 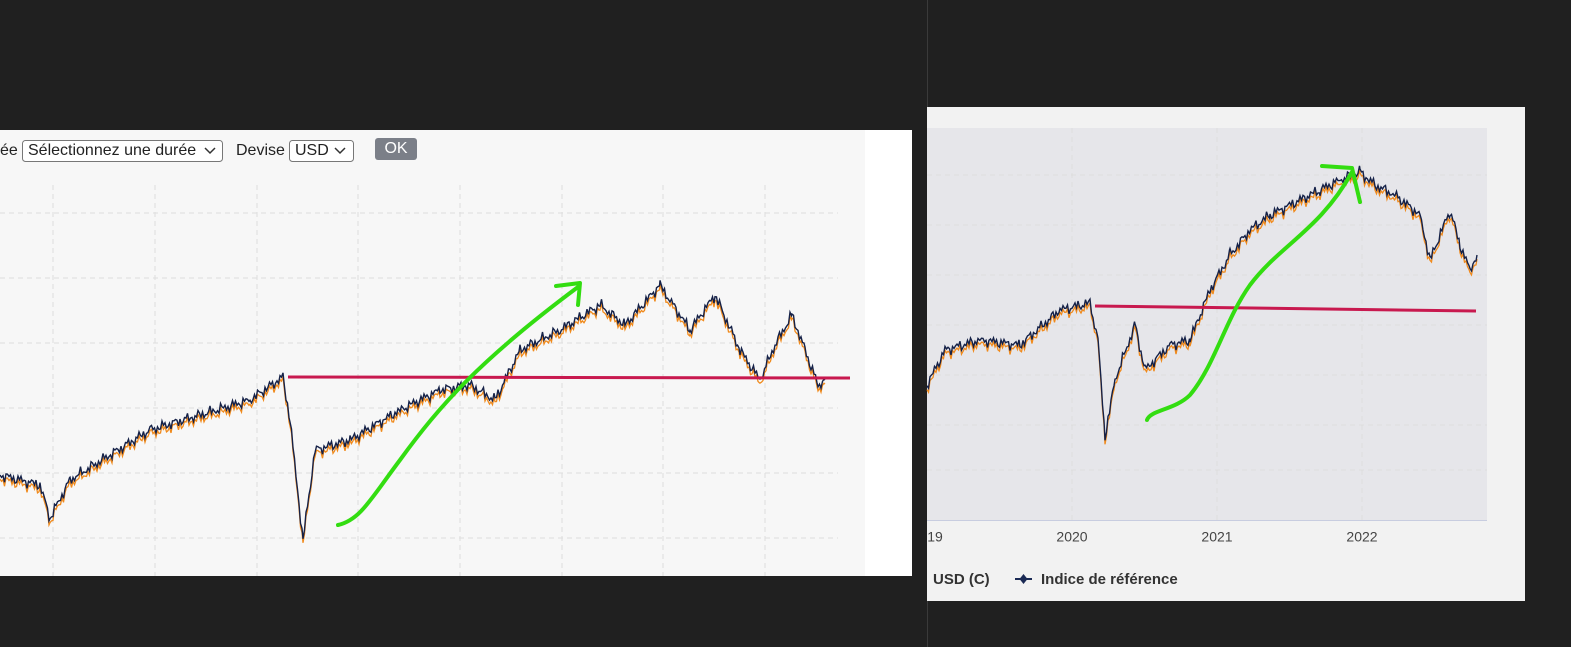 I want to click on index-line, so click(x=1202, y=303).